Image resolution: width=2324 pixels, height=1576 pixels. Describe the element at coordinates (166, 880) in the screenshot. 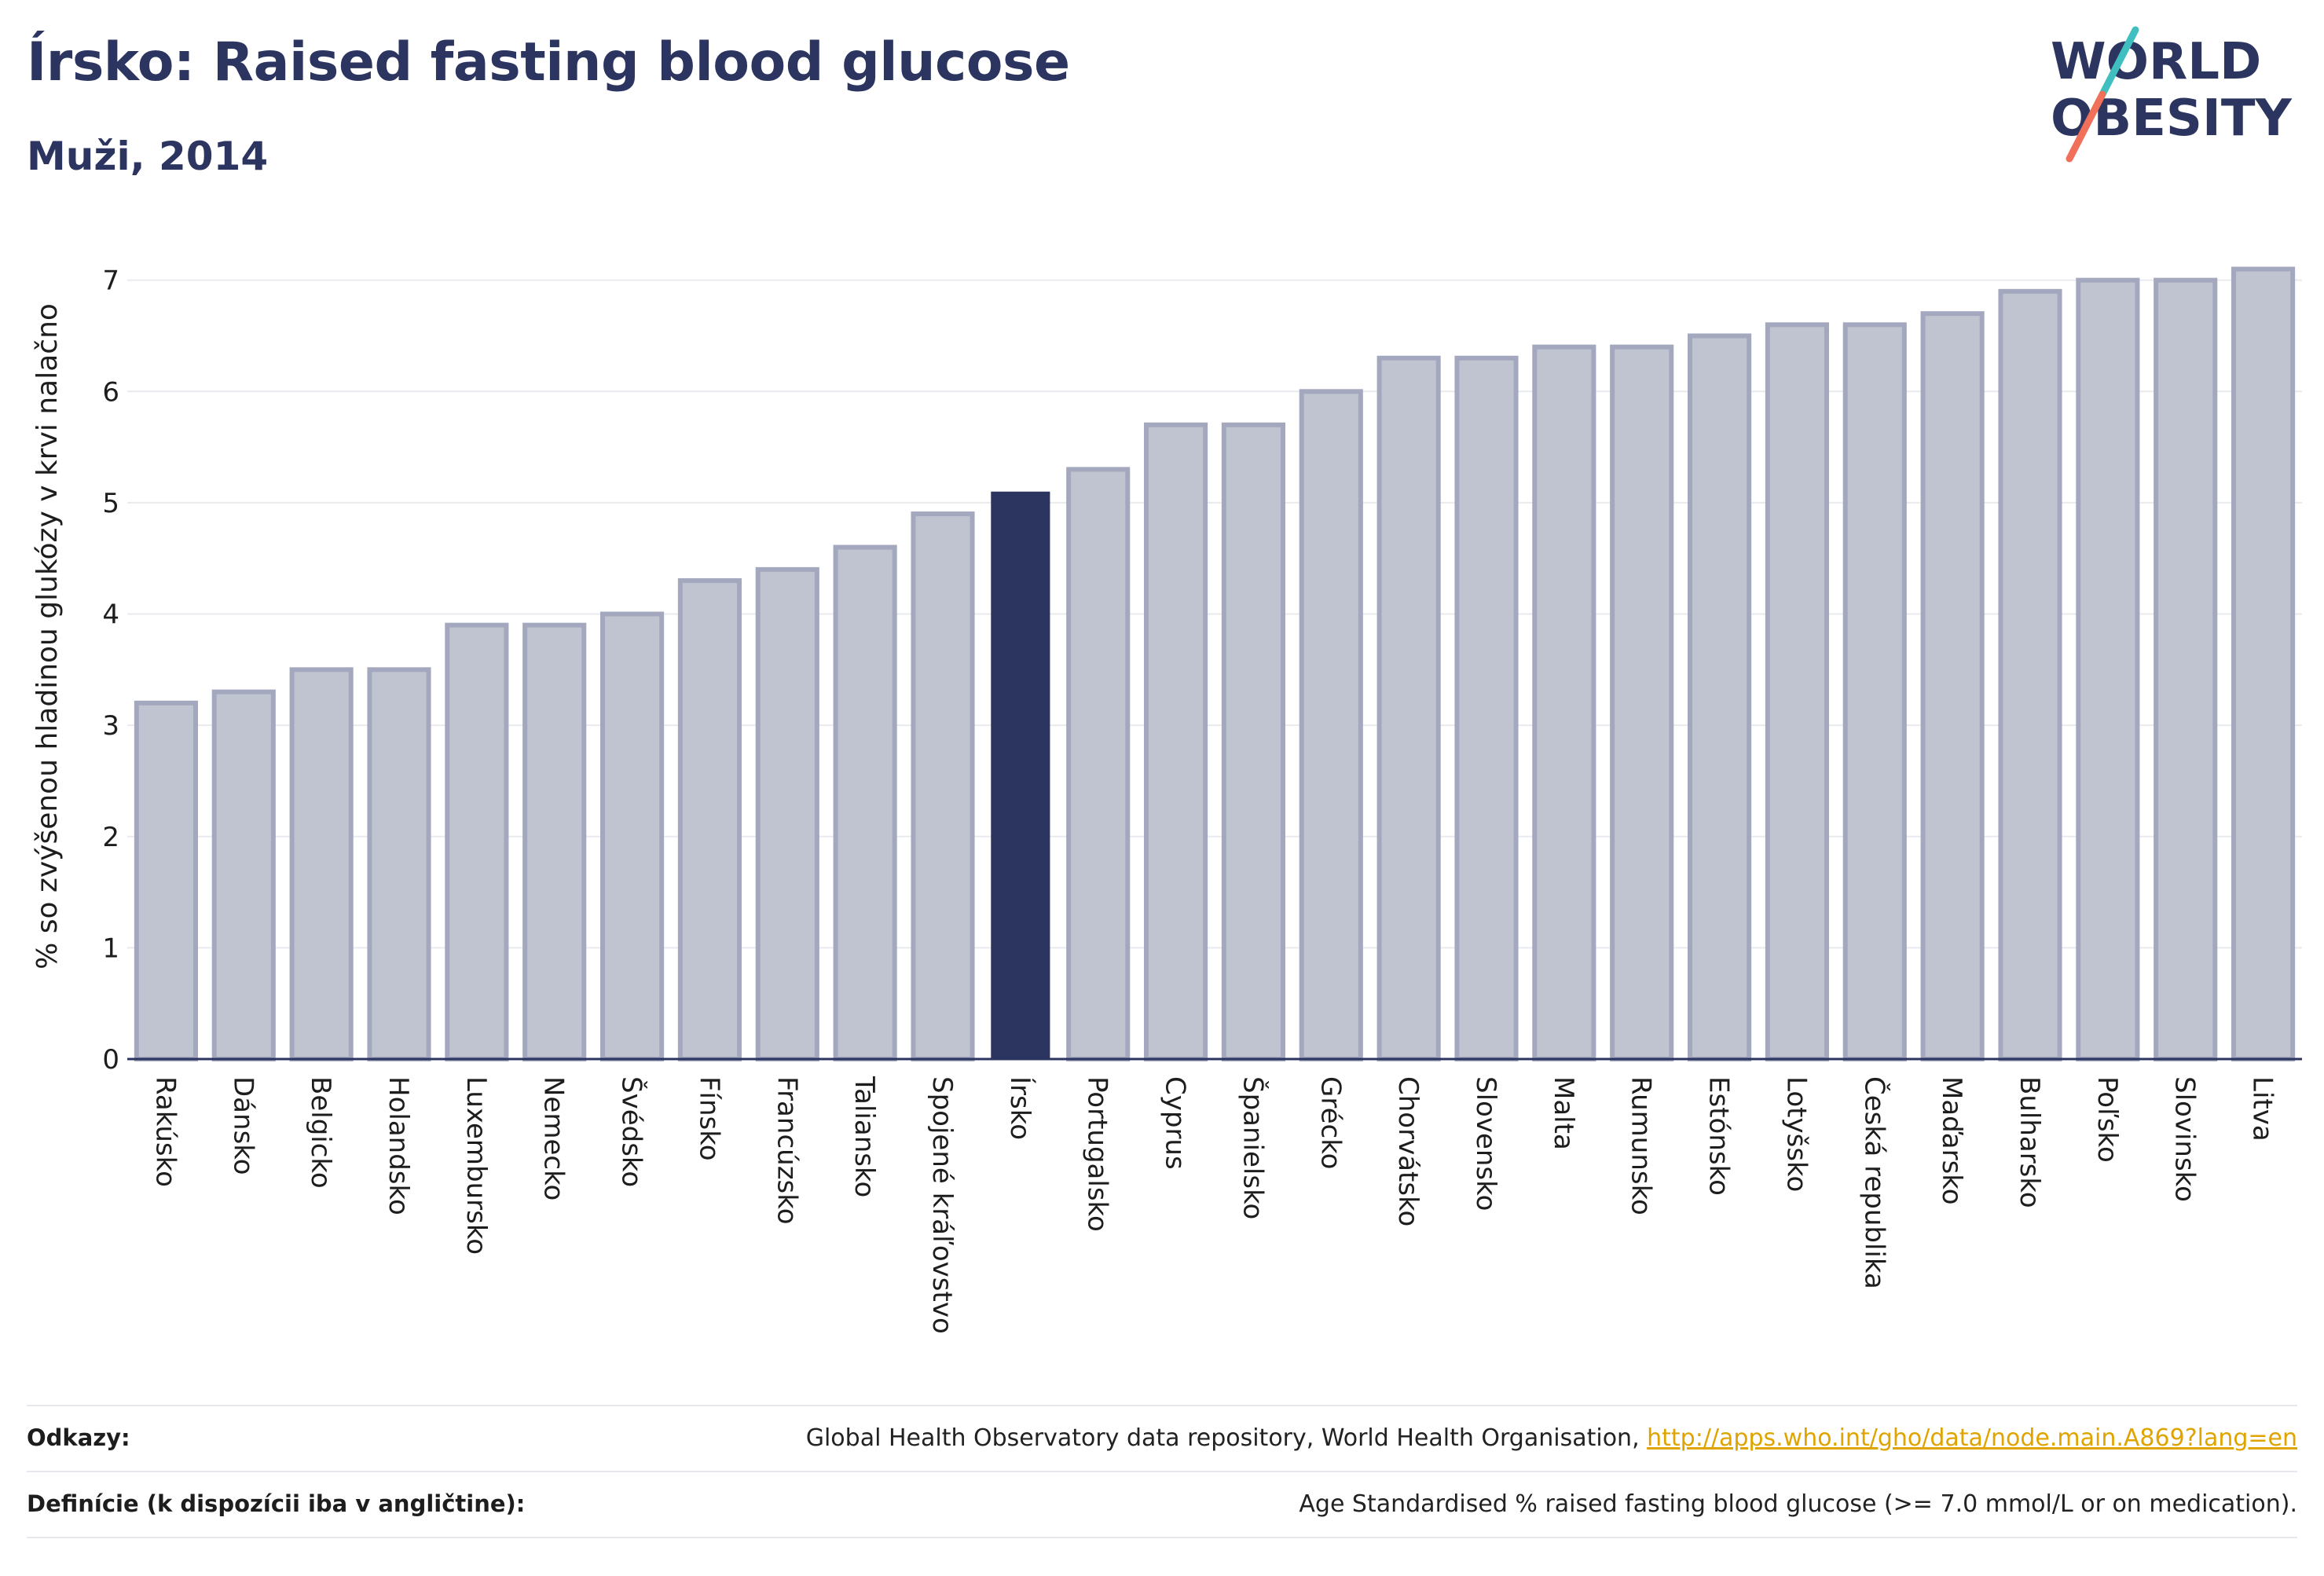

I see `bar-Rakúsko` at that location.